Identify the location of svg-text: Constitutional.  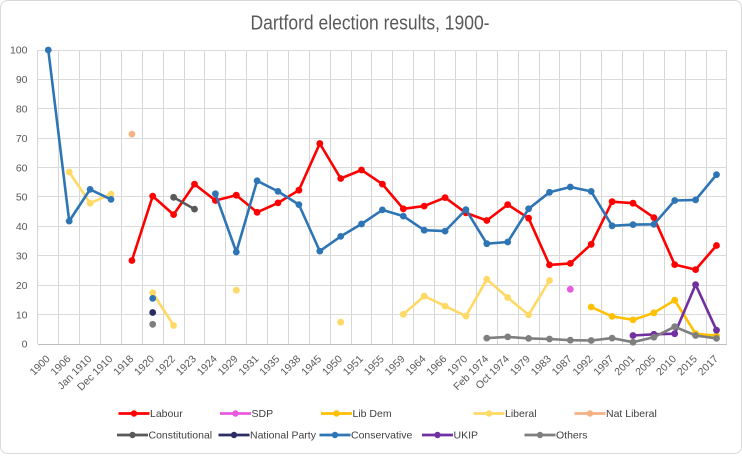
(181, 436).